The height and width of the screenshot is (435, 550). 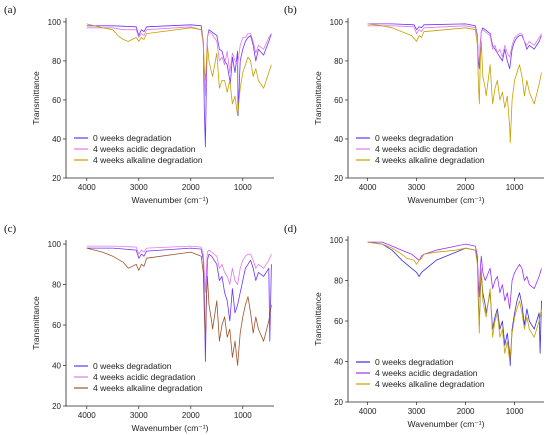 What do you see at coordinates (290, 10) in the screenshot?
I see `panel-label: (b)` at bounding box center [290, 10].